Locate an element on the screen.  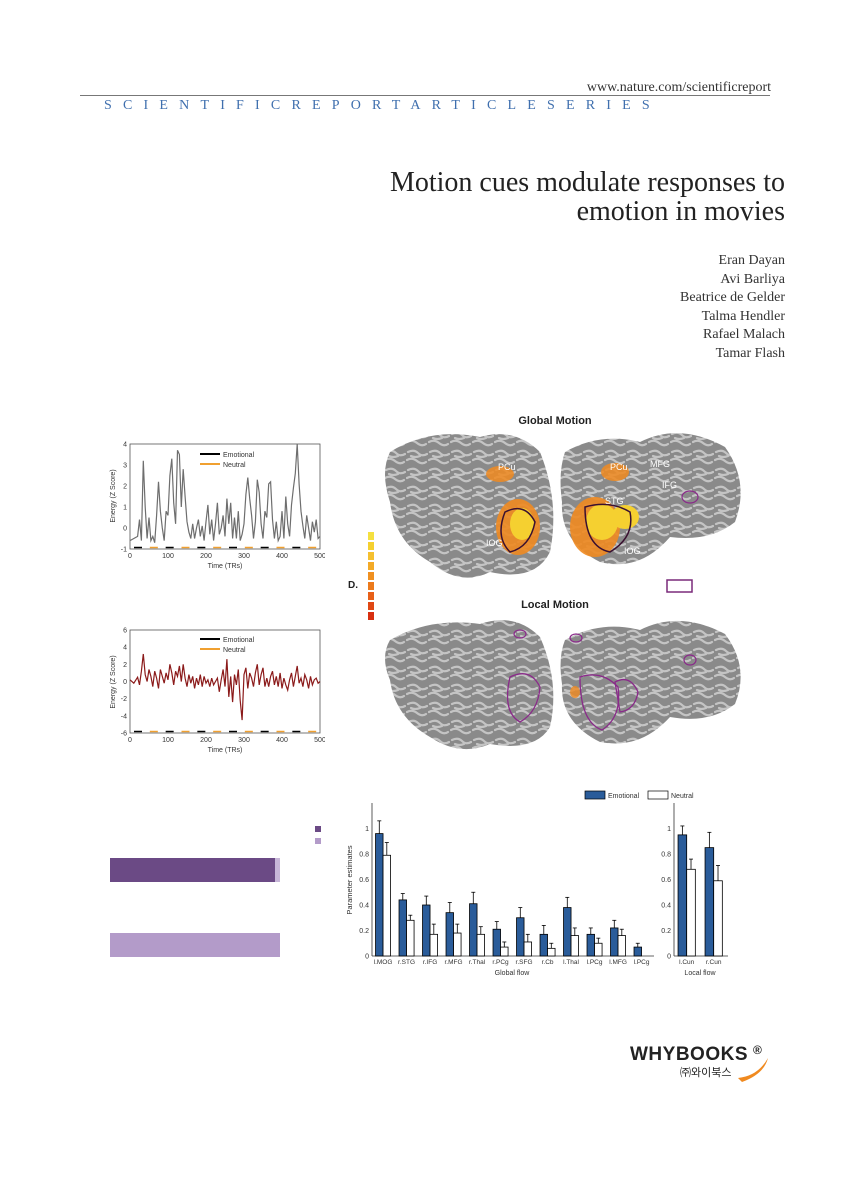
title-line-1: Motion cues modulate responses to is located at coordinates (587, 182).